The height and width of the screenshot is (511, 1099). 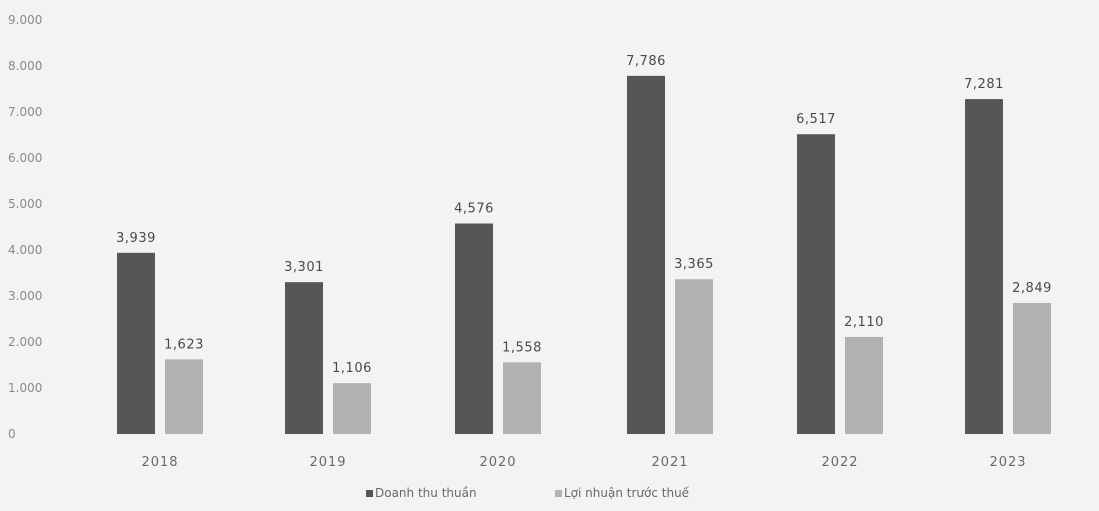 What do you see at coordinates (184, 344) in the screenshot?
I see `bar-value-label: 1,623` at bounding box center [184, 344].